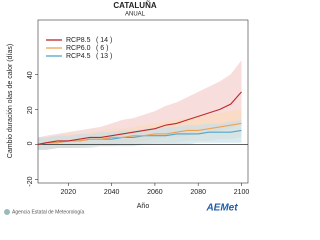 The width and height of the screenshot is (320, 240). Describe the element at coordinates (135, 15) in the screenshot. I see `chart-subtitle: ANUAL` at that location.